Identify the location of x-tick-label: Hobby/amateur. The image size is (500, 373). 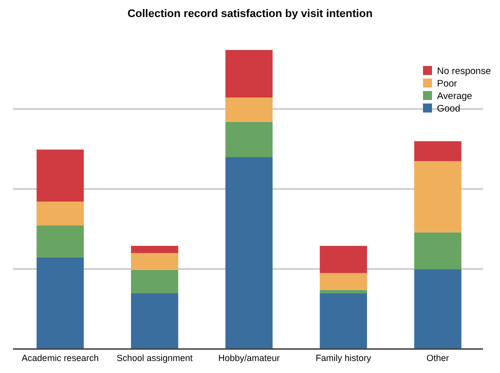
(249, 358).